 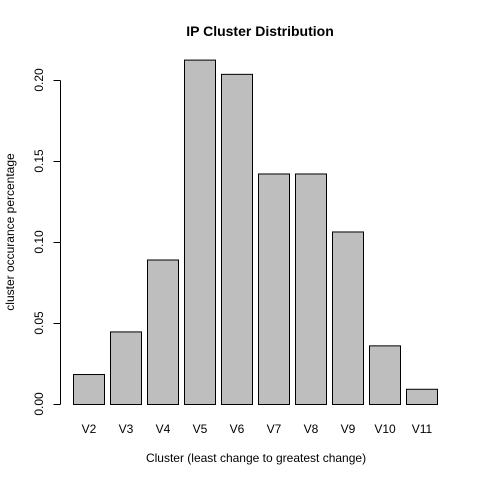 I want to click on y-tick-label: 0.10, so click(x=39, y=242).